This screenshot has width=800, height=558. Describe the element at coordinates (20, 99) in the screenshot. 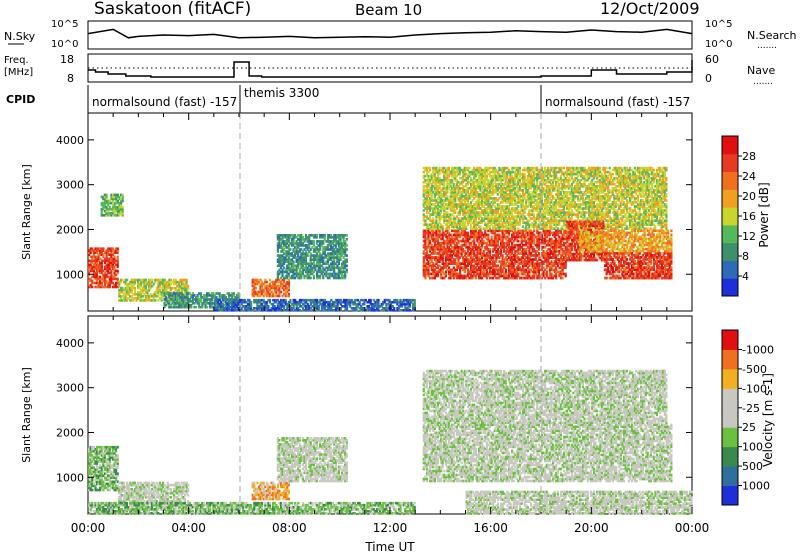

I see `cpid-label: CPID` at that location.